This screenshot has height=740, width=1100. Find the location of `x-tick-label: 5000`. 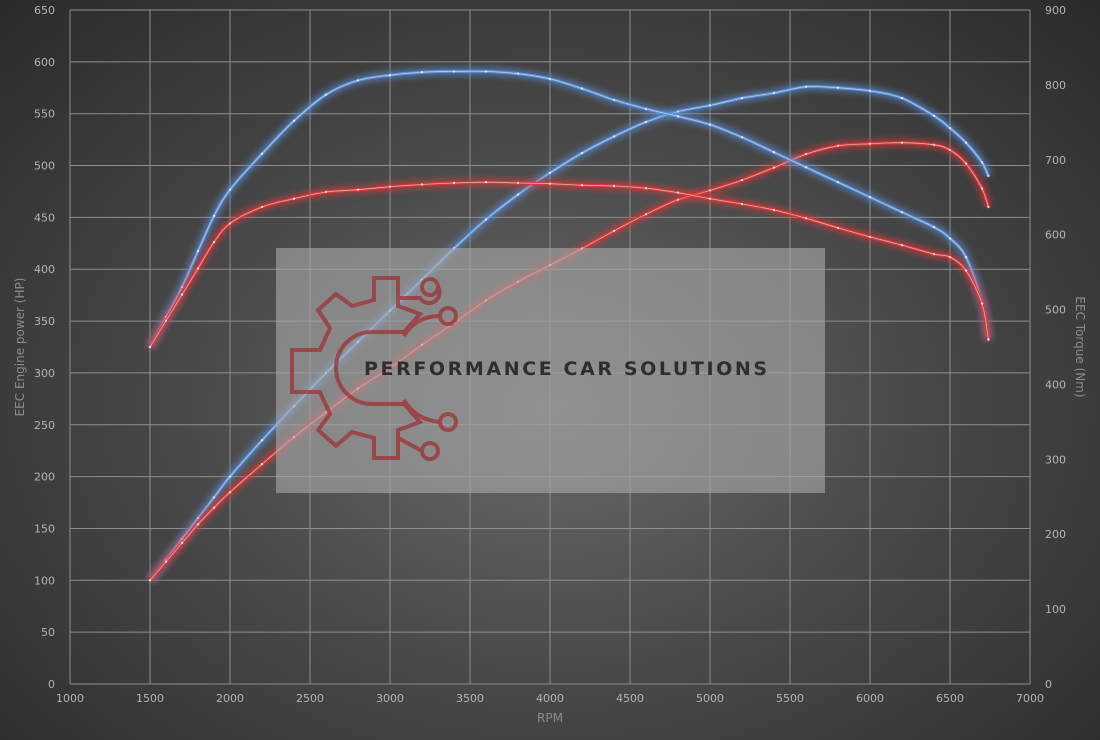

x-tick-label: 5000 is located at coordinates (710, 698).